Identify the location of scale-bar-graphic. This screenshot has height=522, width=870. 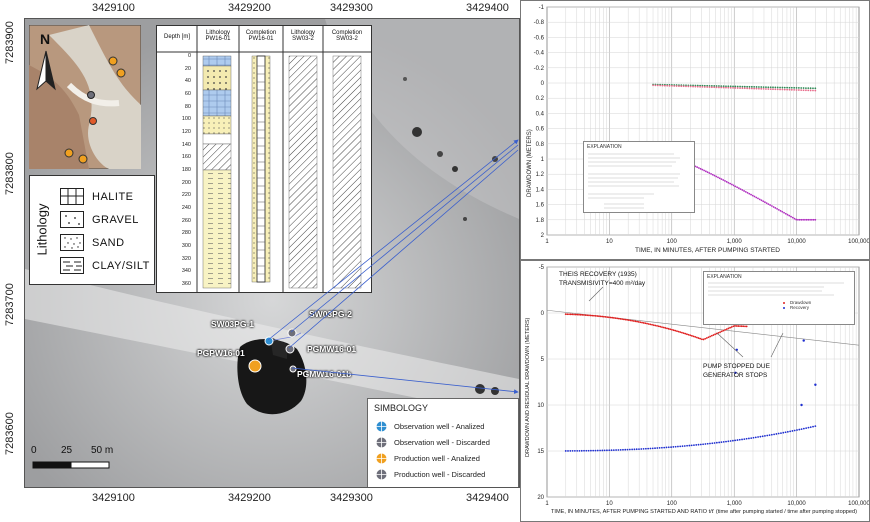
(71, 465).